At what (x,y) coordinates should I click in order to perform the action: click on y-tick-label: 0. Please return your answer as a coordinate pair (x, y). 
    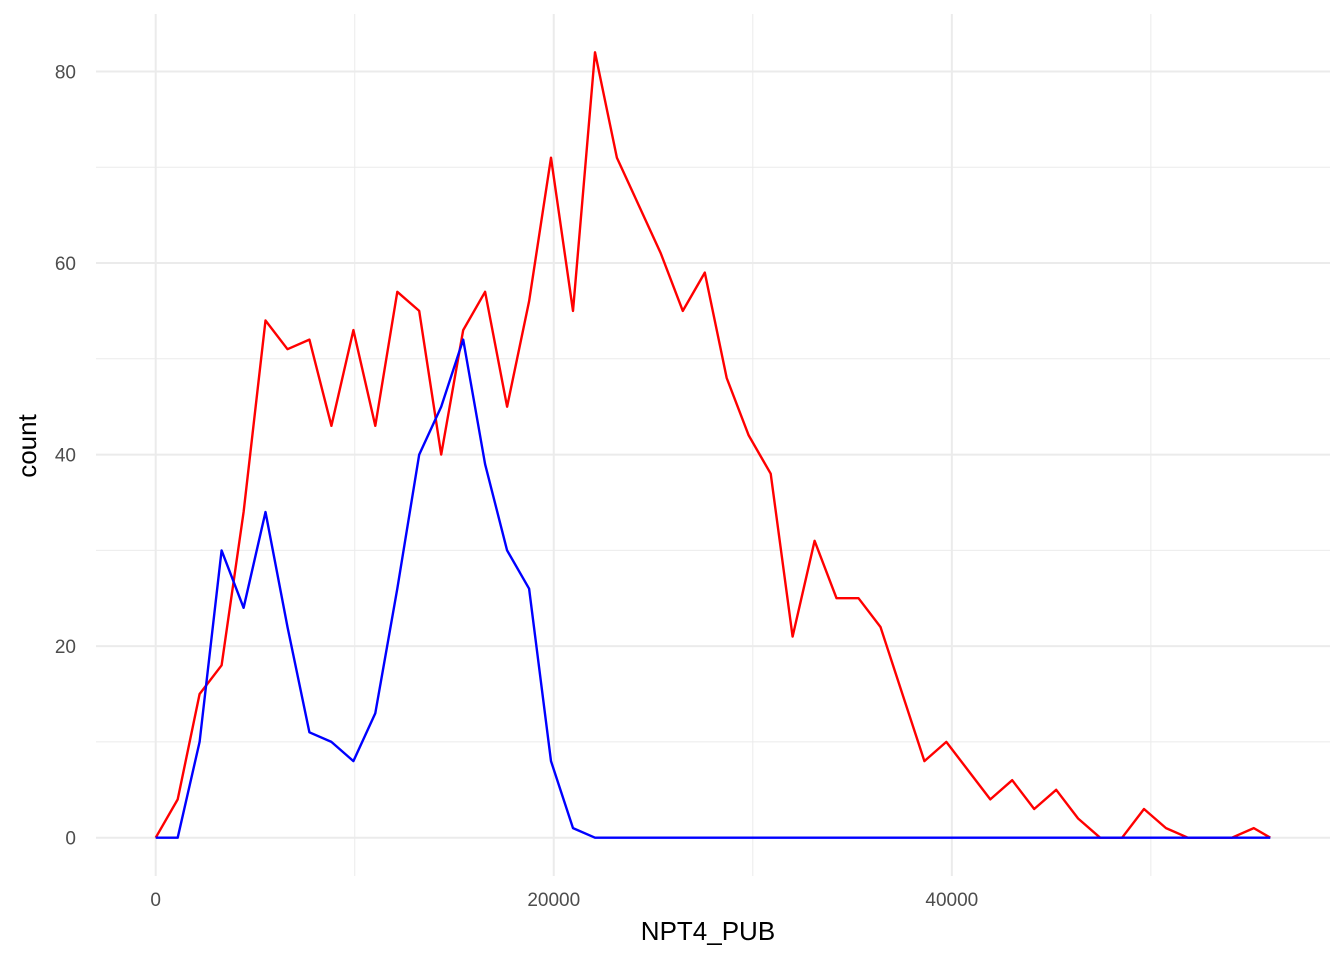
    Looking at the image, I should click on (70, 839).